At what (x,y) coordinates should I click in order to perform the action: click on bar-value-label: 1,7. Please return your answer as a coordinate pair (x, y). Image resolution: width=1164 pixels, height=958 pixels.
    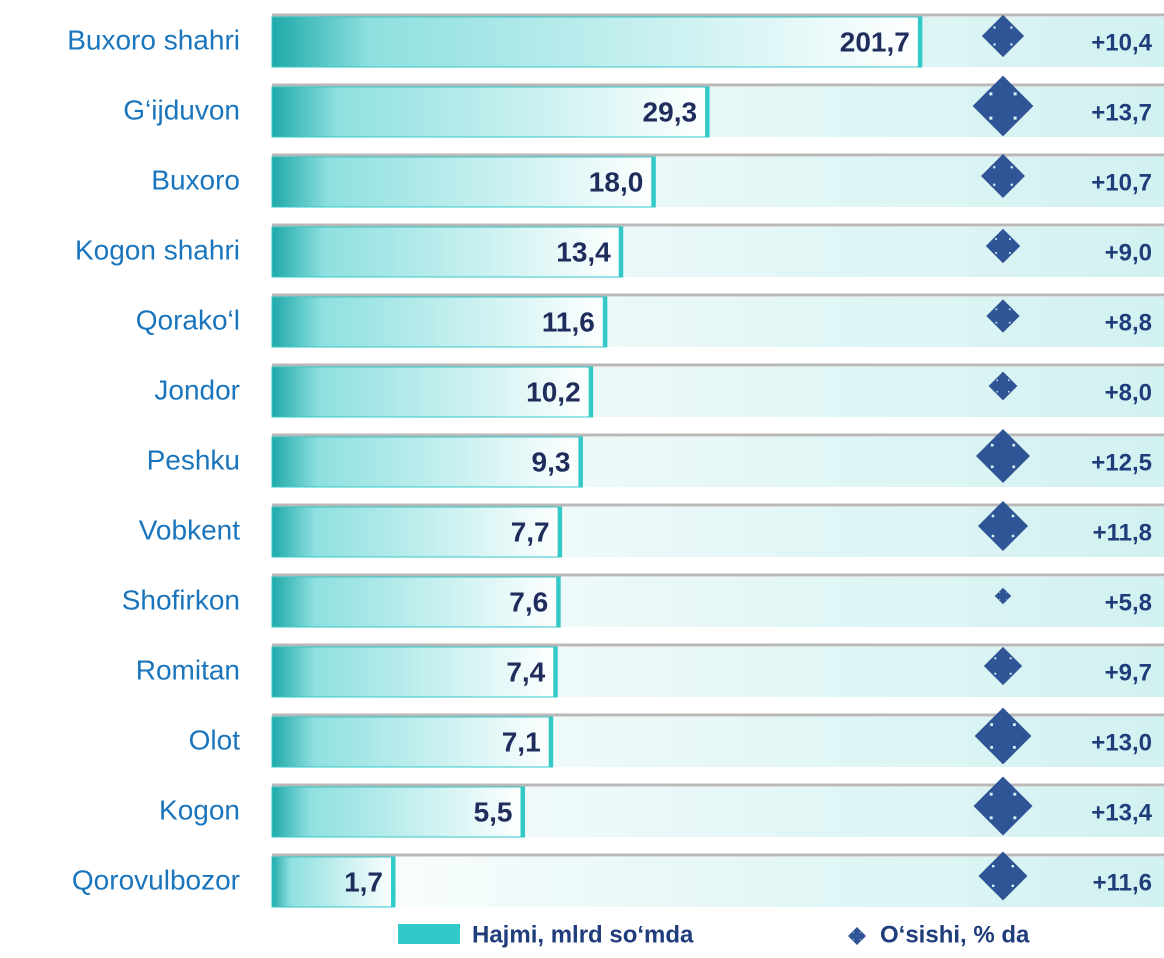
    Looking at the image, I should click on (363, 881).